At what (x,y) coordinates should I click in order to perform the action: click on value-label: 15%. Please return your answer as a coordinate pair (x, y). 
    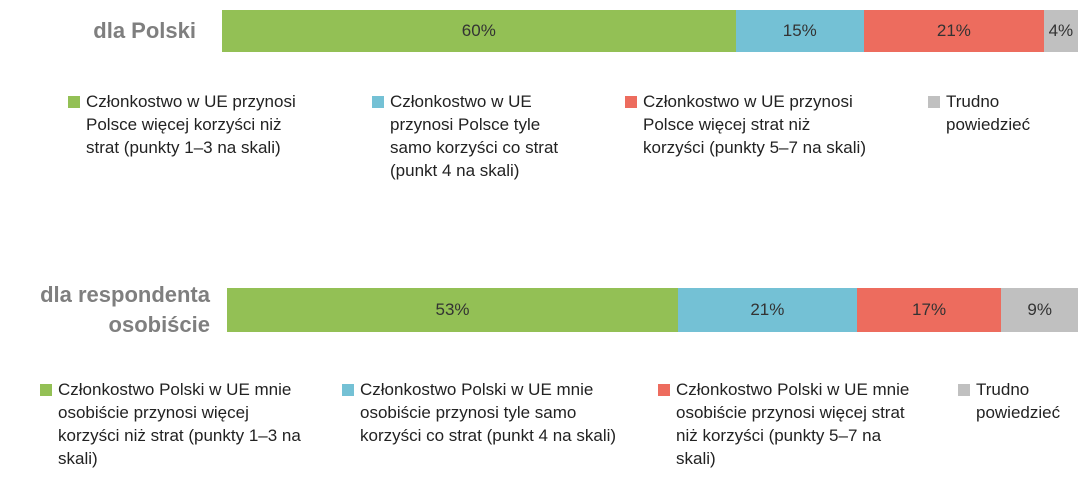
    Looking at the image, I should click on (799, 30).